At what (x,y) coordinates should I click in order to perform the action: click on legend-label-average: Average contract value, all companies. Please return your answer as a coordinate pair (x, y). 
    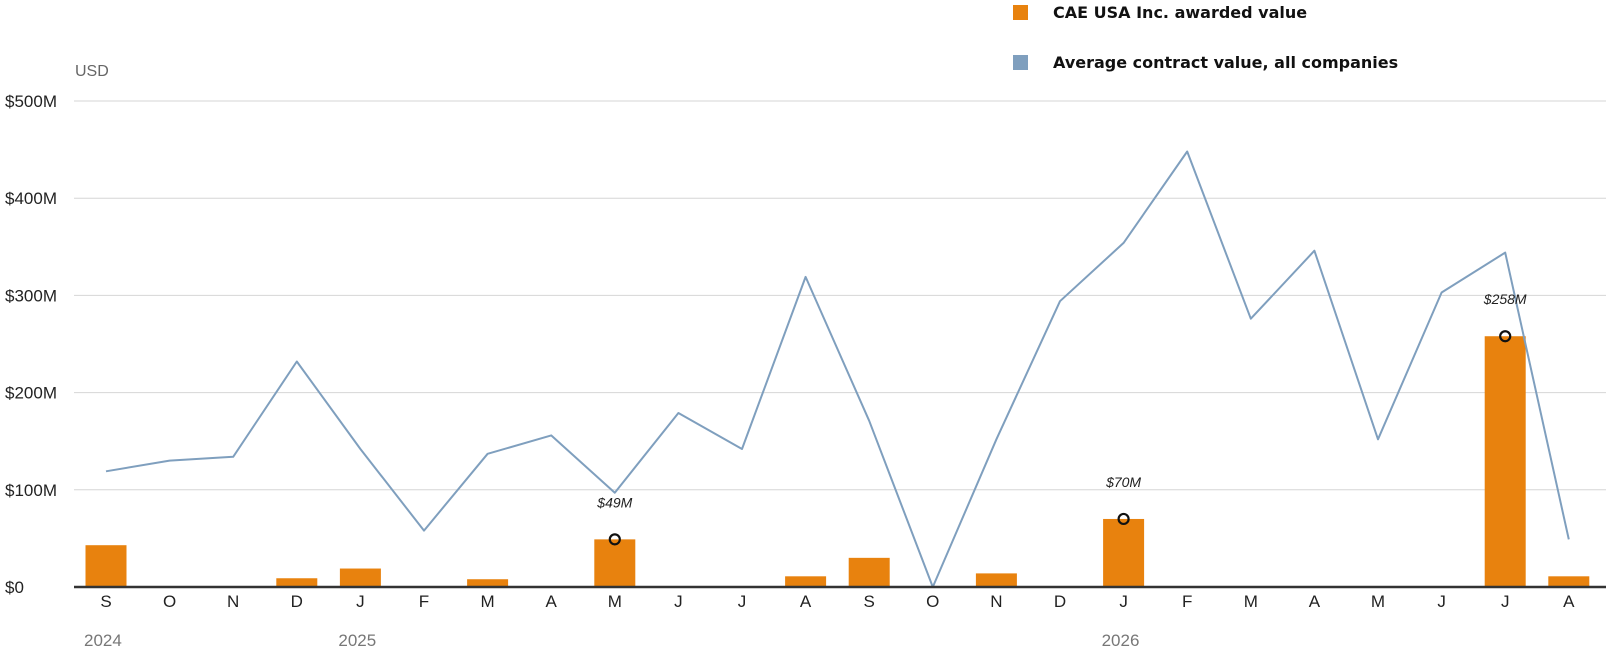
    Looking at the image, I should click on (1226, 62).